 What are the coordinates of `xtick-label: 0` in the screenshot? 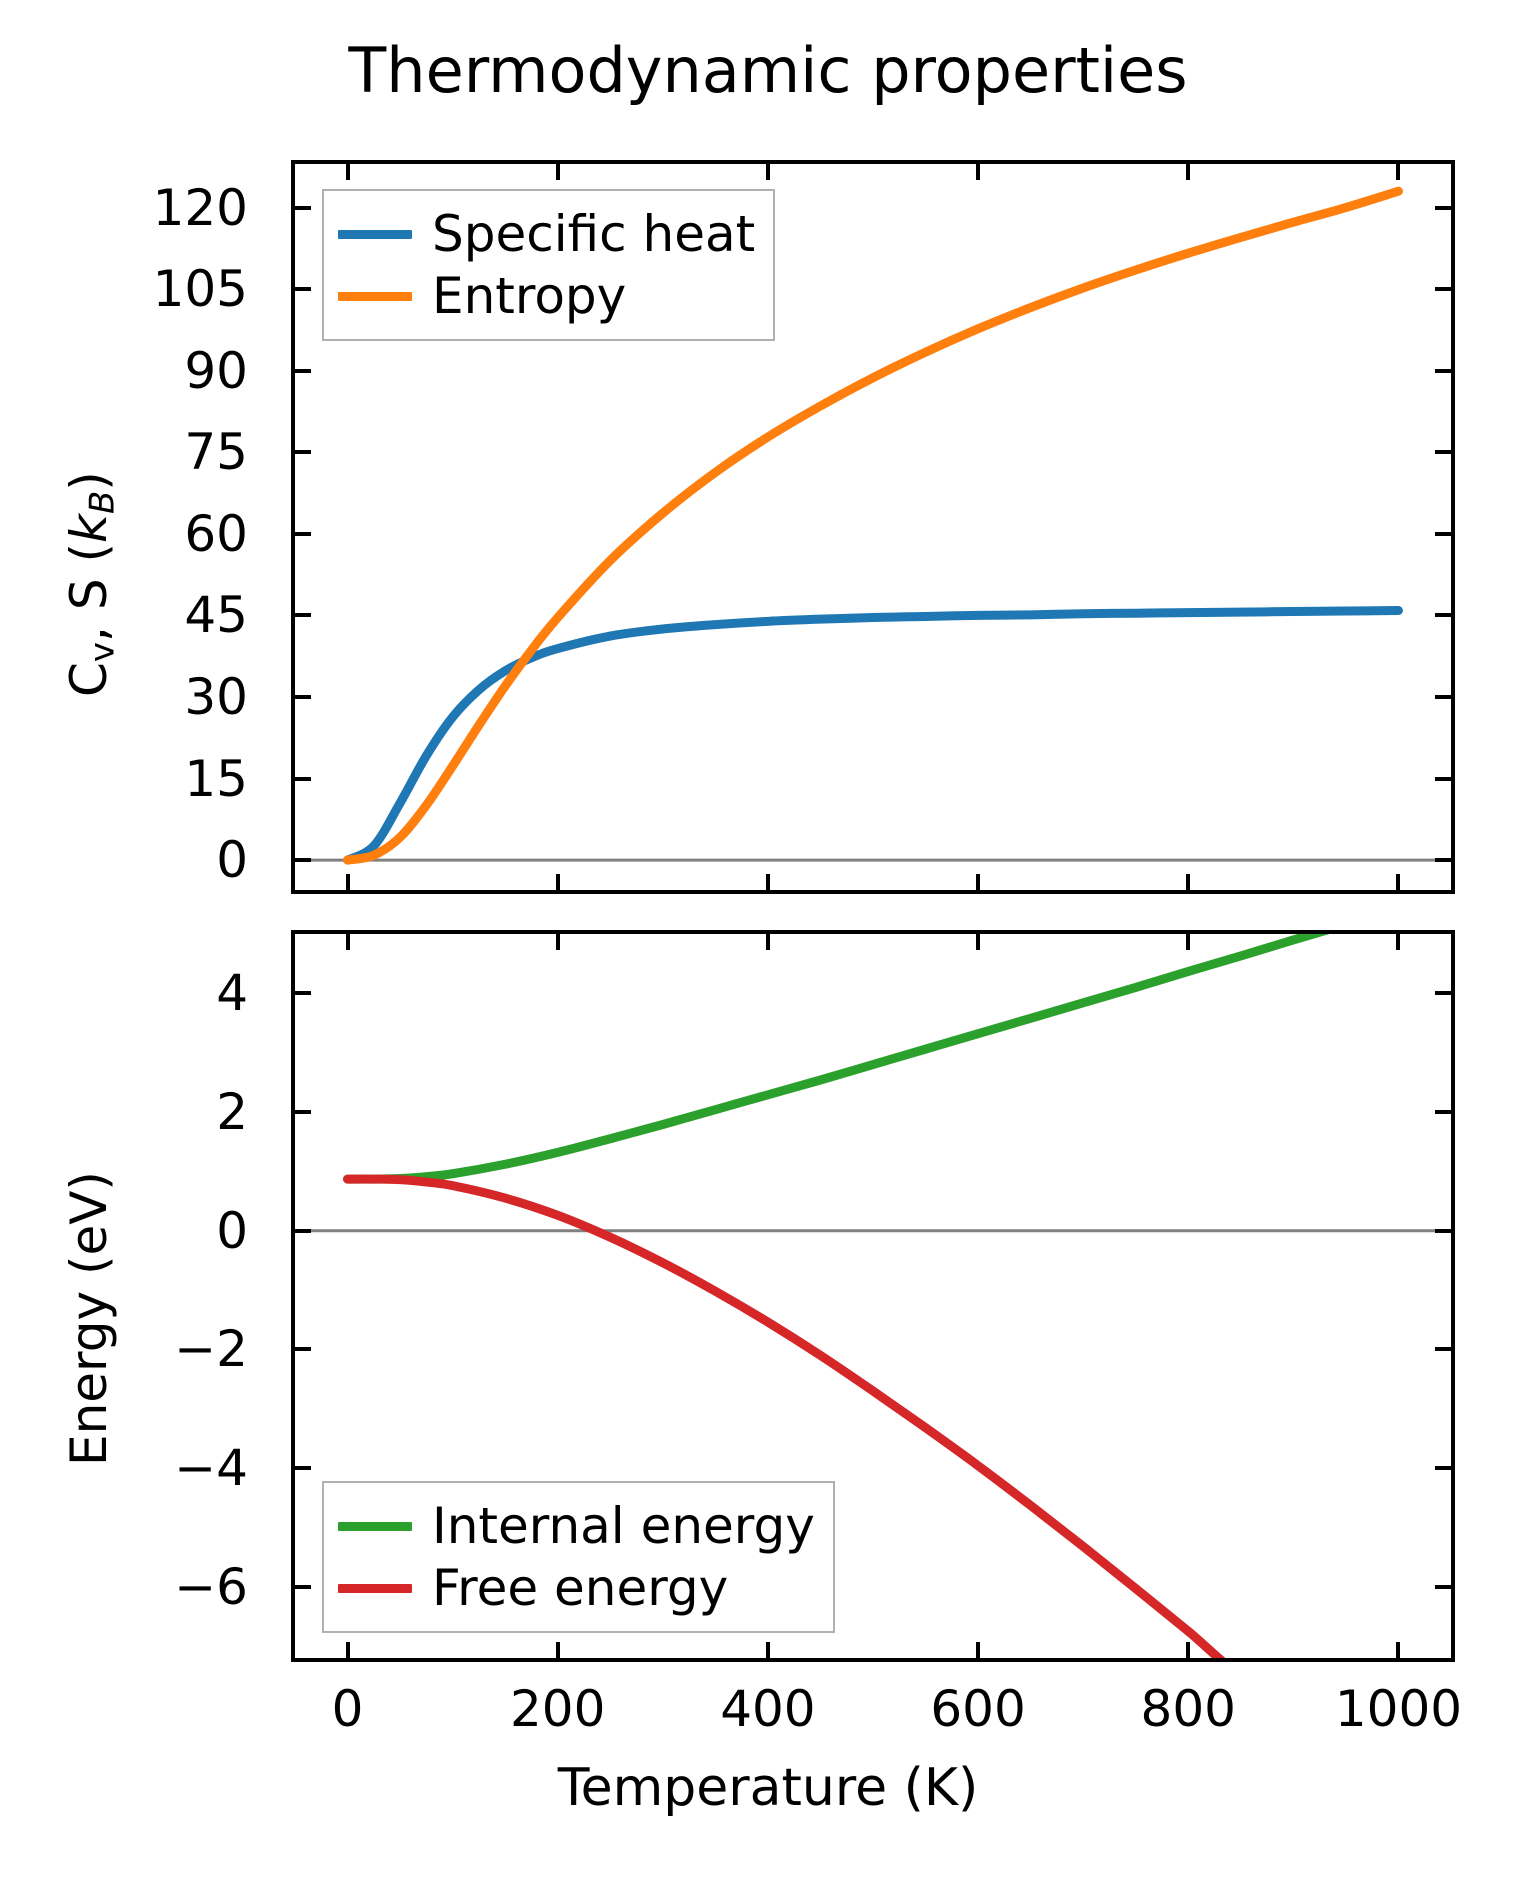 It's located at (347, 1709).